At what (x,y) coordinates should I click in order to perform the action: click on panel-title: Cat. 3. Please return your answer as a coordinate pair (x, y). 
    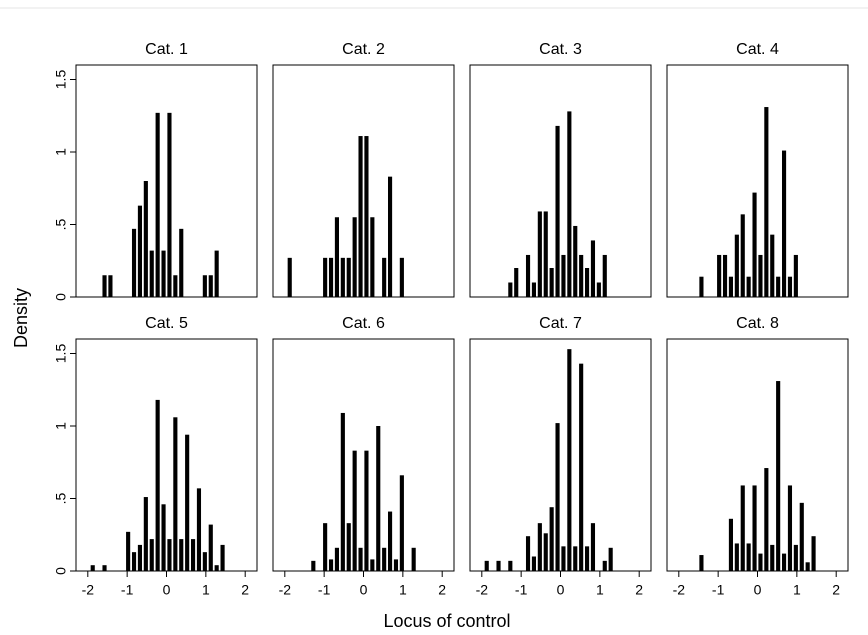
    Looking at the image, I should click on (560, 49).